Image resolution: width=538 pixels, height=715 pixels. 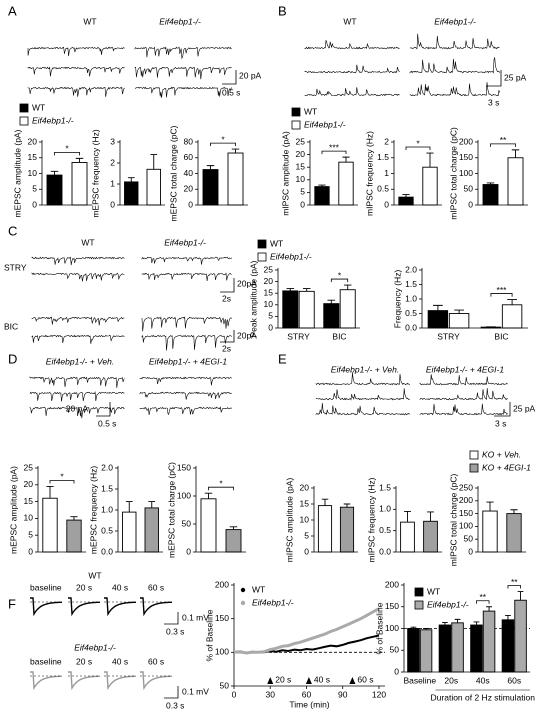 I want to click on panel-label: C, so click(x=12, y=230).